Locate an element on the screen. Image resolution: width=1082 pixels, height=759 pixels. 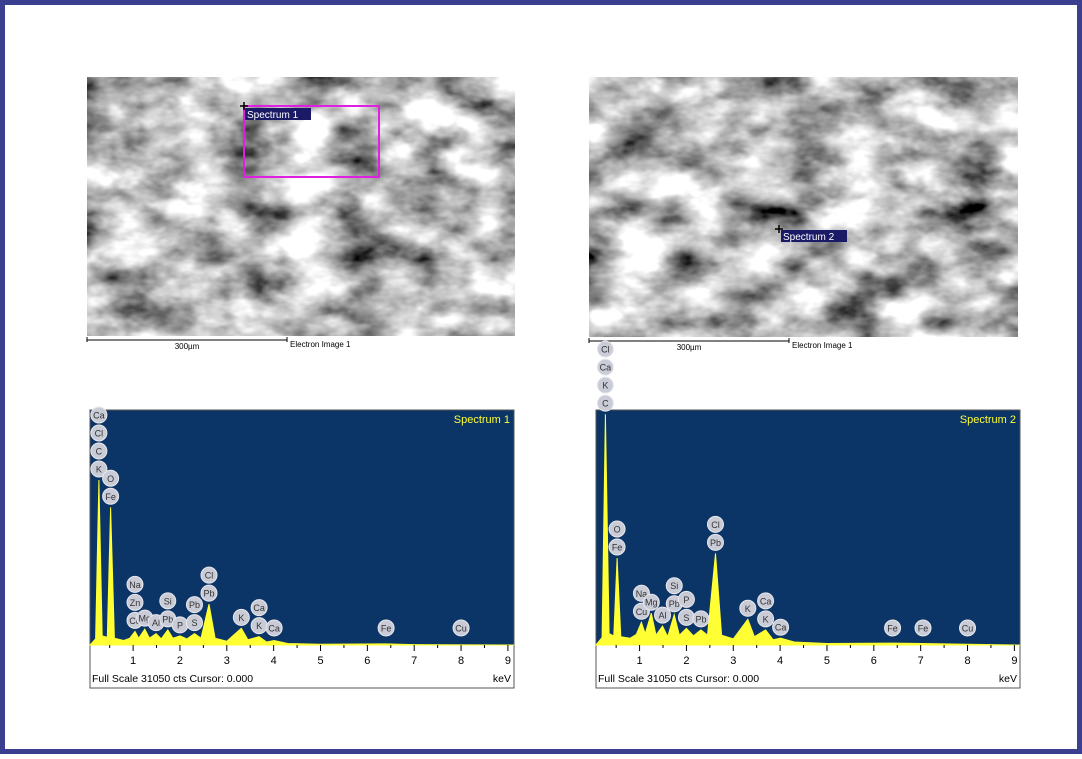
x-tick-label: 2 is located at coordinates (180, 661).